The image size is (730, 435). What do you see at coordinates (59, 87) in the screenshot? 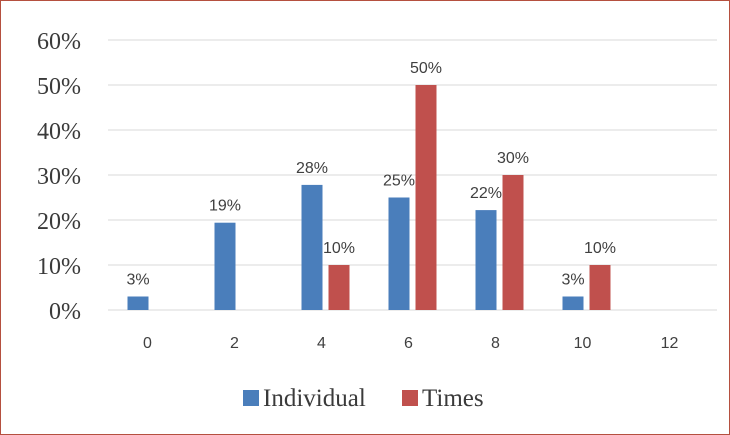
I see `y-tick-label: 50%` at bounding box center [59, 87].